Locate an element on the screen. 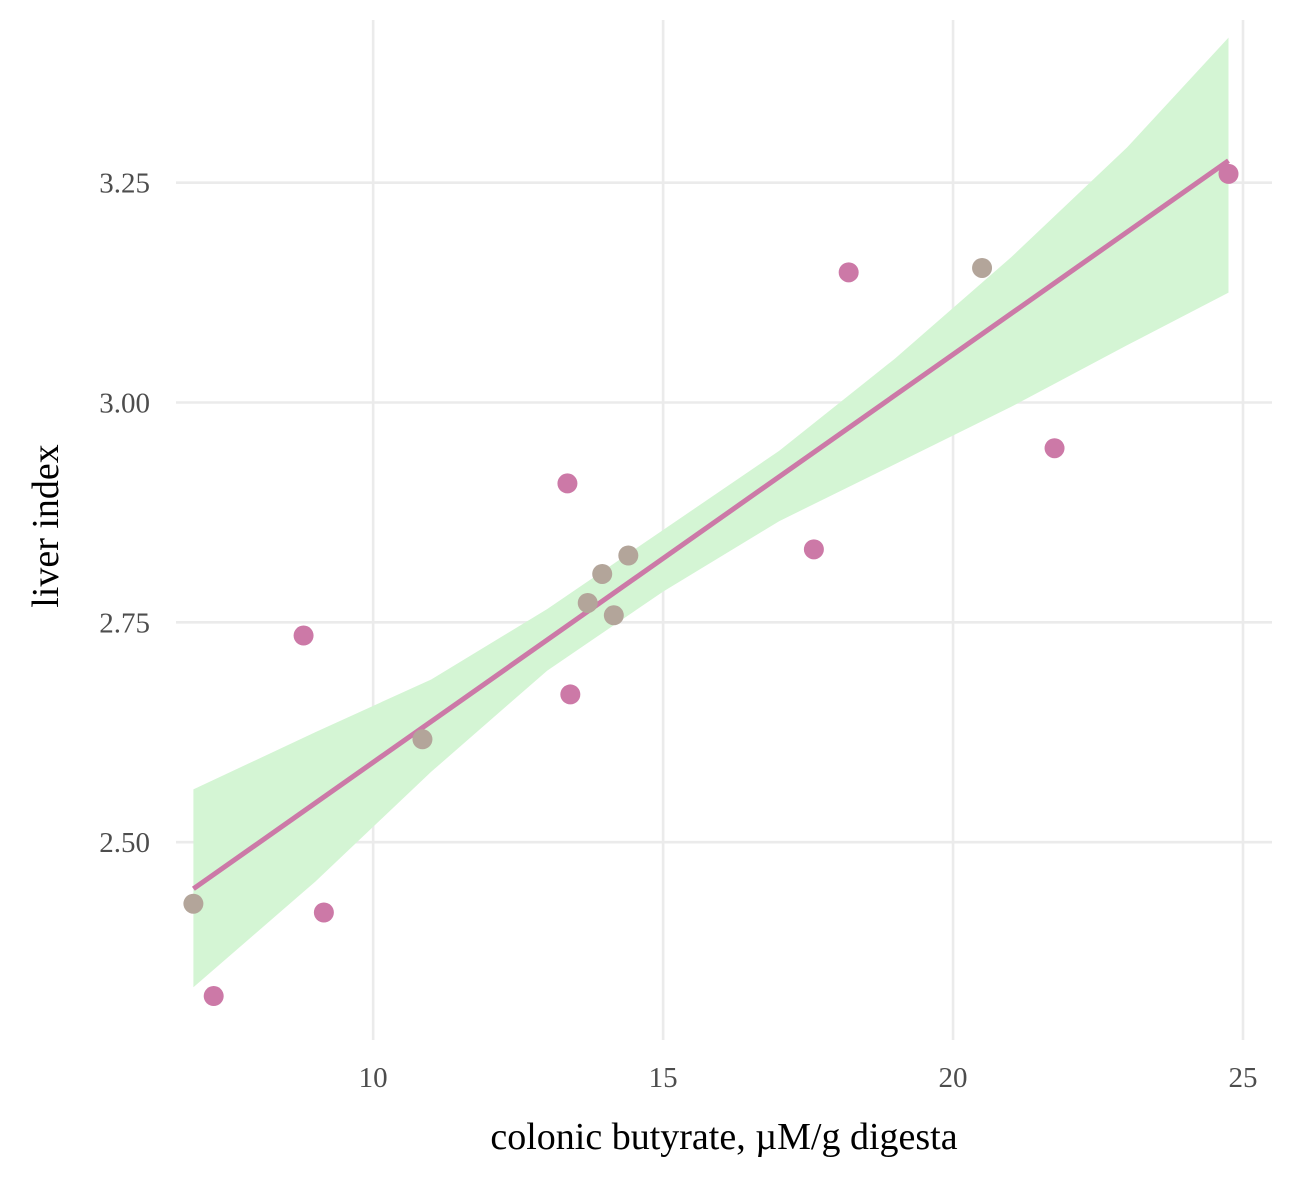 This screenshot has width=1299, height=1181. x-tick-label-2: 20 is located at coordinates (953, 1078).